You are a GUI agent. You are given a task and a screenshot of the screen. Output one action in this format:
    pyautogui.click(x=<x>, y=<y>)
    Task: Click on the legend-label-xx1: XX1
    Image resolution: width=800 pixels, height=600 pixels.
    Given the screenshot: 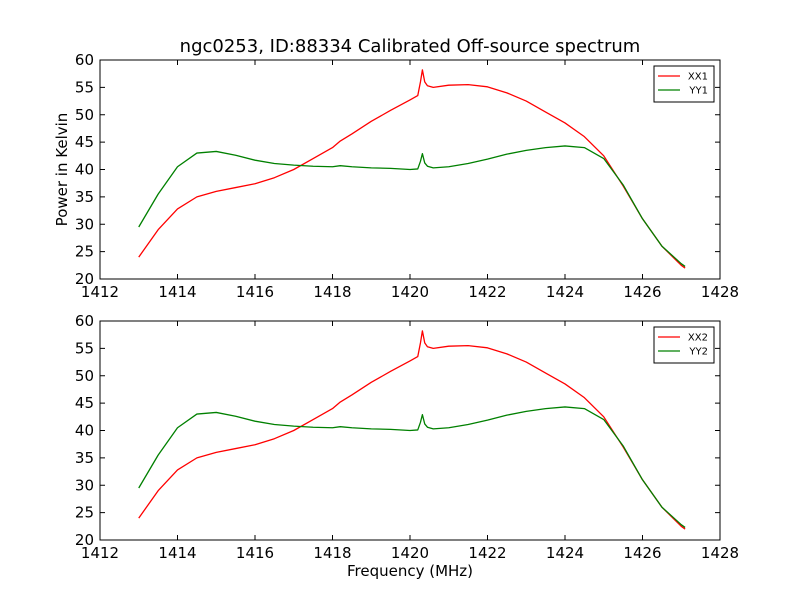 What is the action you would take?
    pyautogui.click(x=698, y=77)
    